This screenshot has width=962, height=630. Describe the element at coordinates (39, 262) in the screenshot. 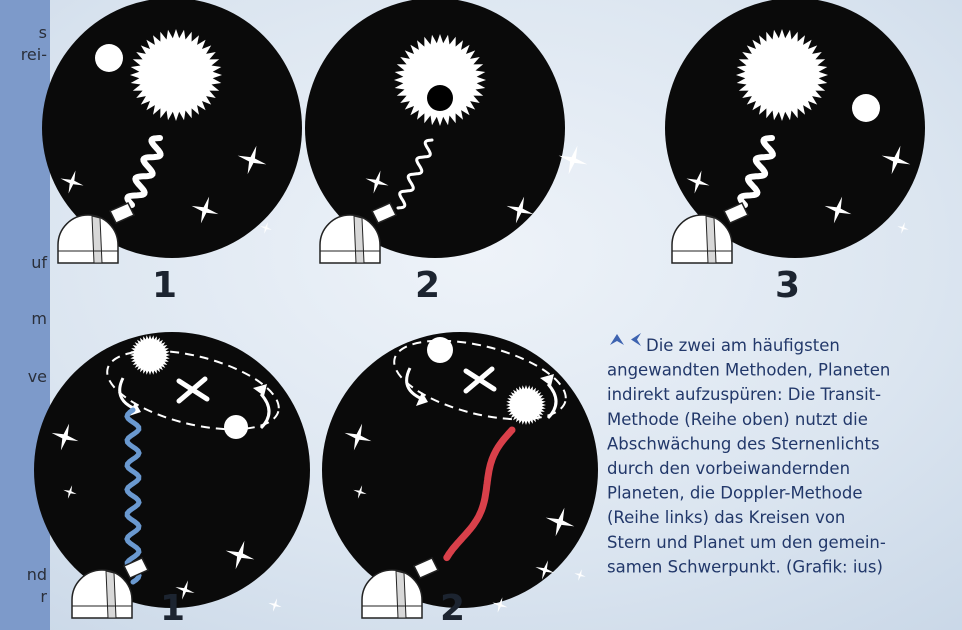

I see `sidebar-text: uf` at that location.